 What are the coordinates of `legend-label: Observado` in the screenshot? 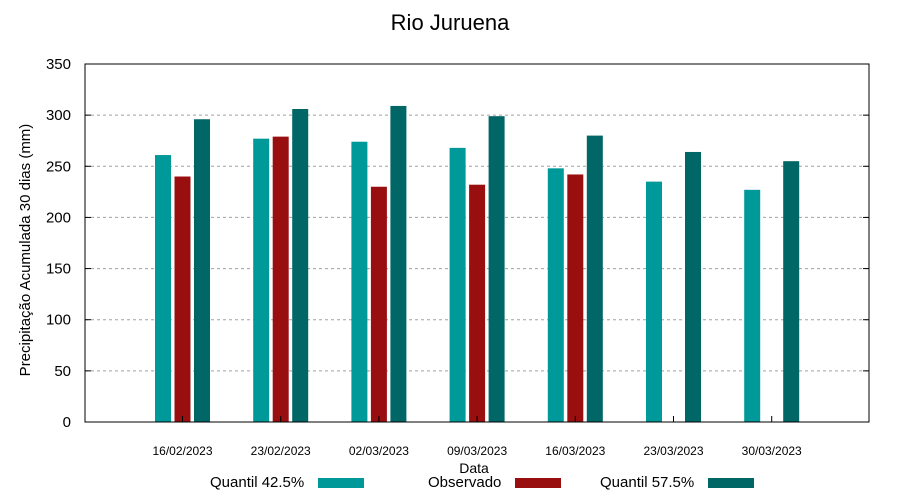 It's located at (465, 482).